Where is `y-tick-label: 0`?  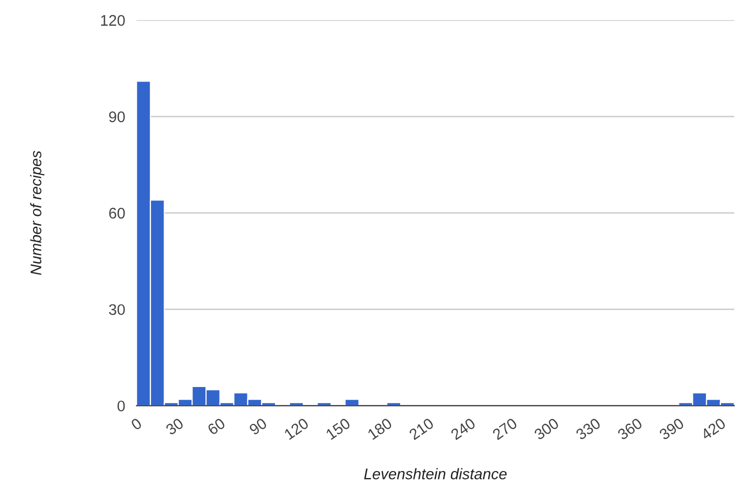
y-tick-label: 0 is located at coordinates (121, 406).